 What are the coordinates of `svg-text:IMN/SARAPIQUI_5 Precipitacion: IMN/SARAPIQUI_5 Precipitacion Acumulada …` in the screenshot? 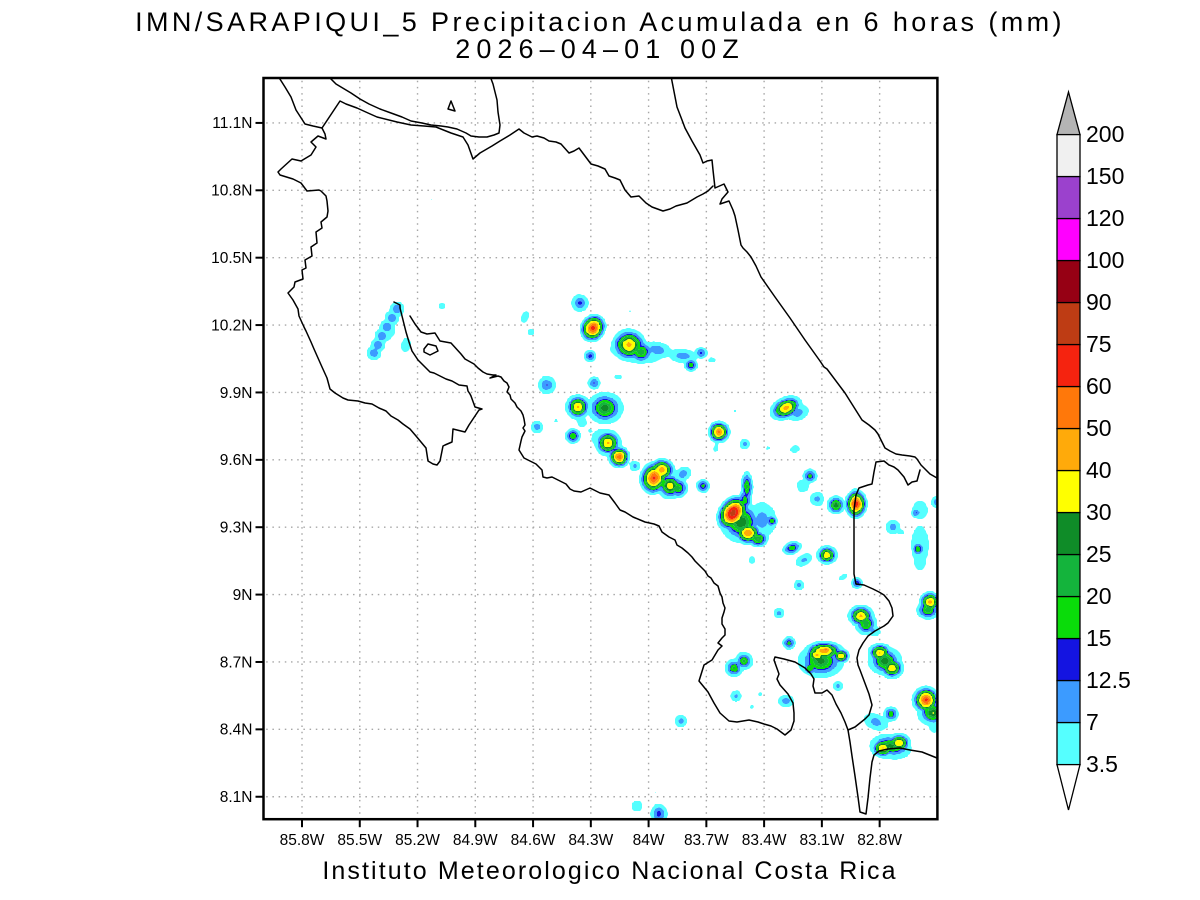 It's located at (600, 22).